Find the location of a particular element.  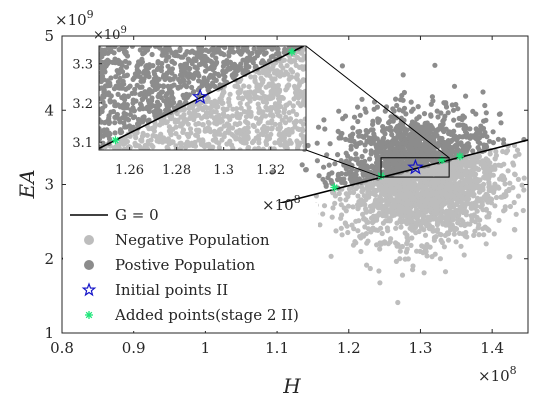

legend-label-g: G = 0 is located at coordinates (137, 215).